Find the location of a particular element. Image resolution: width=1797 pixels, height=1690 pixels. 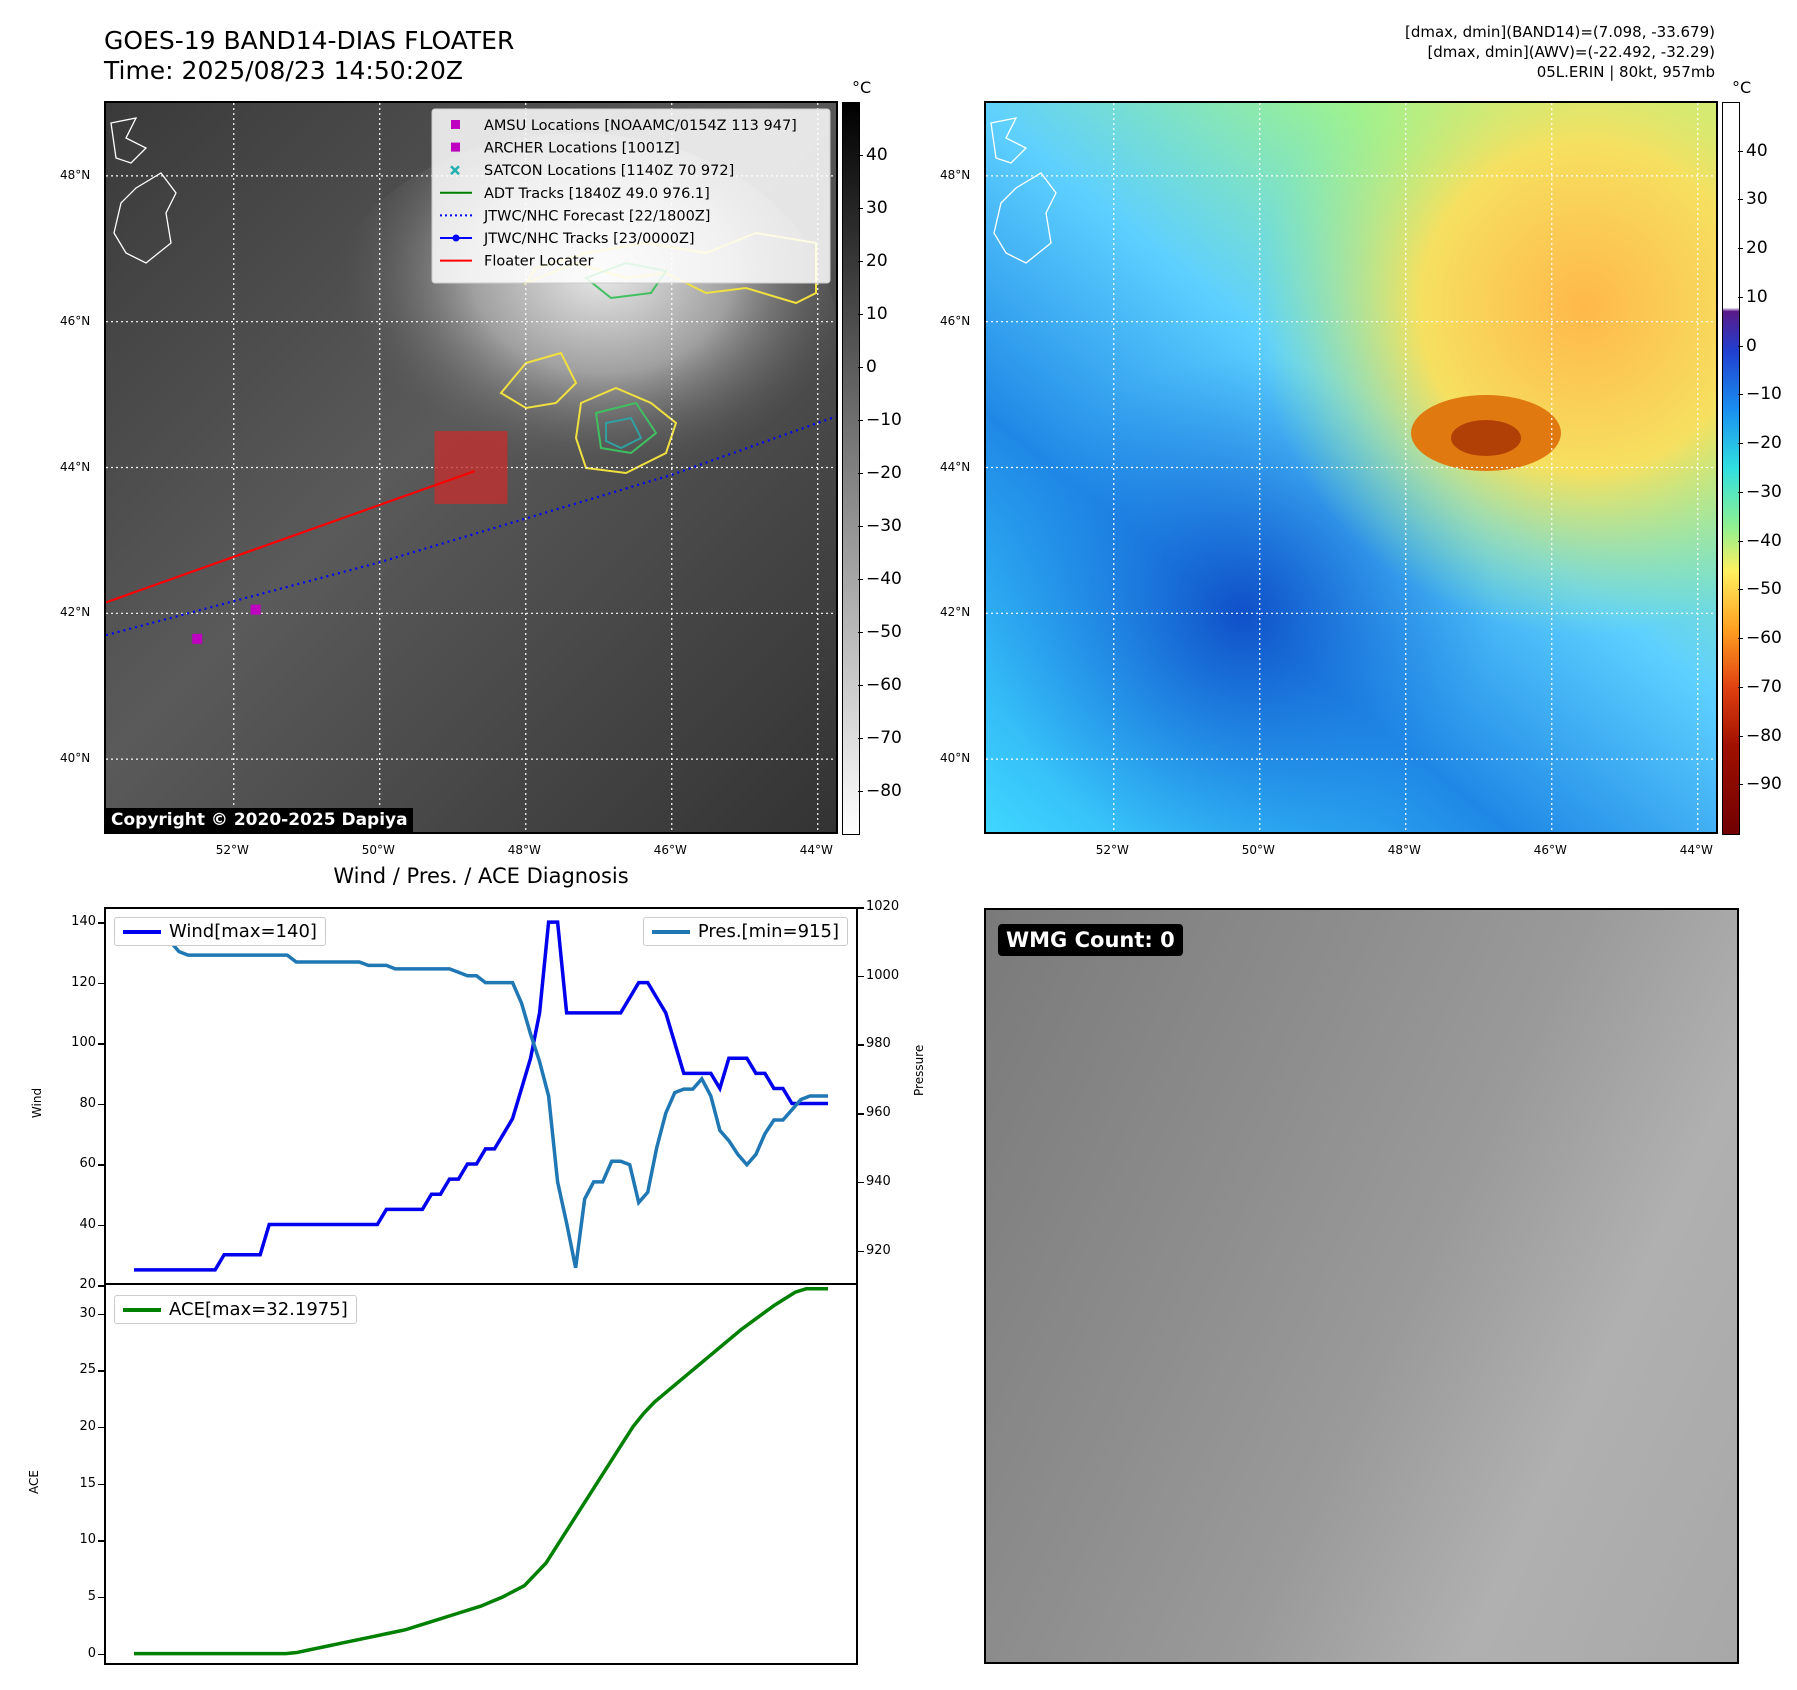

wind-pres-chart: Wind[max=140] Pres.[min=915] is located at coordinates (481, 1096).